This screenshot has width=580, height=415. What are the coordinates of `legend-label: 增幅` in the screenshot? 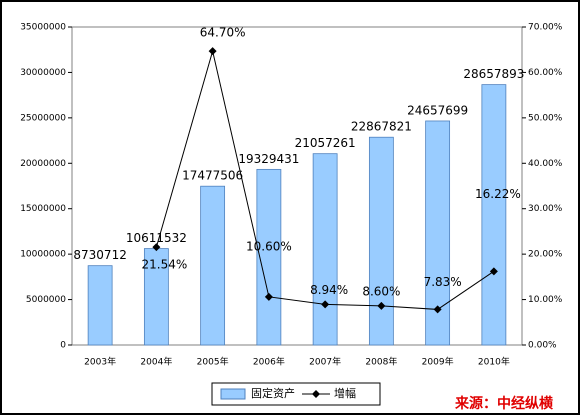 It's located at (345, 393).